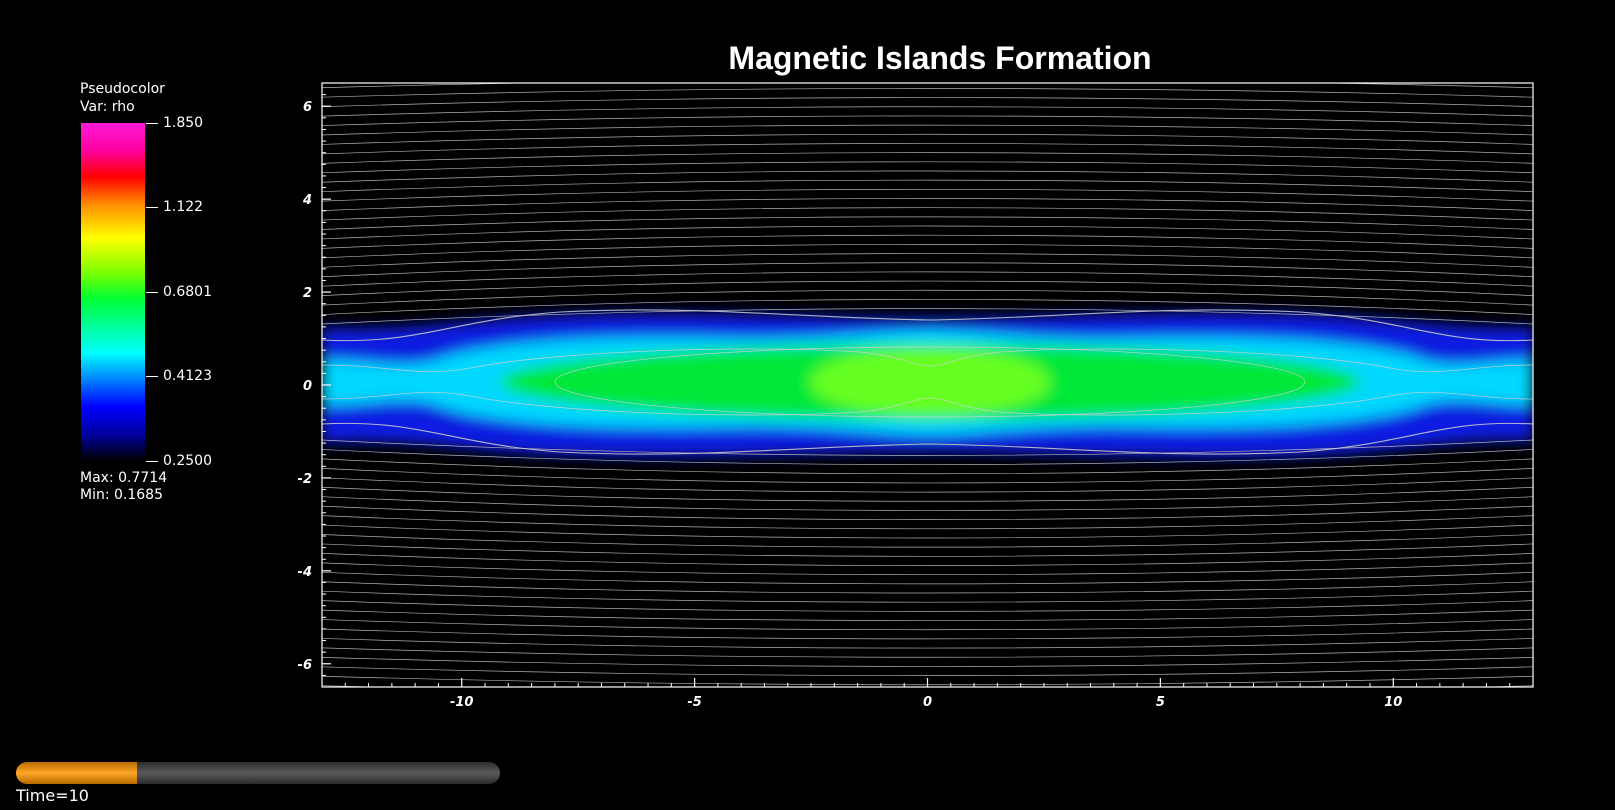 This screenshot has width=1615, height=810. I want to click on colorbar-label: 1.122, so click(183, 207).